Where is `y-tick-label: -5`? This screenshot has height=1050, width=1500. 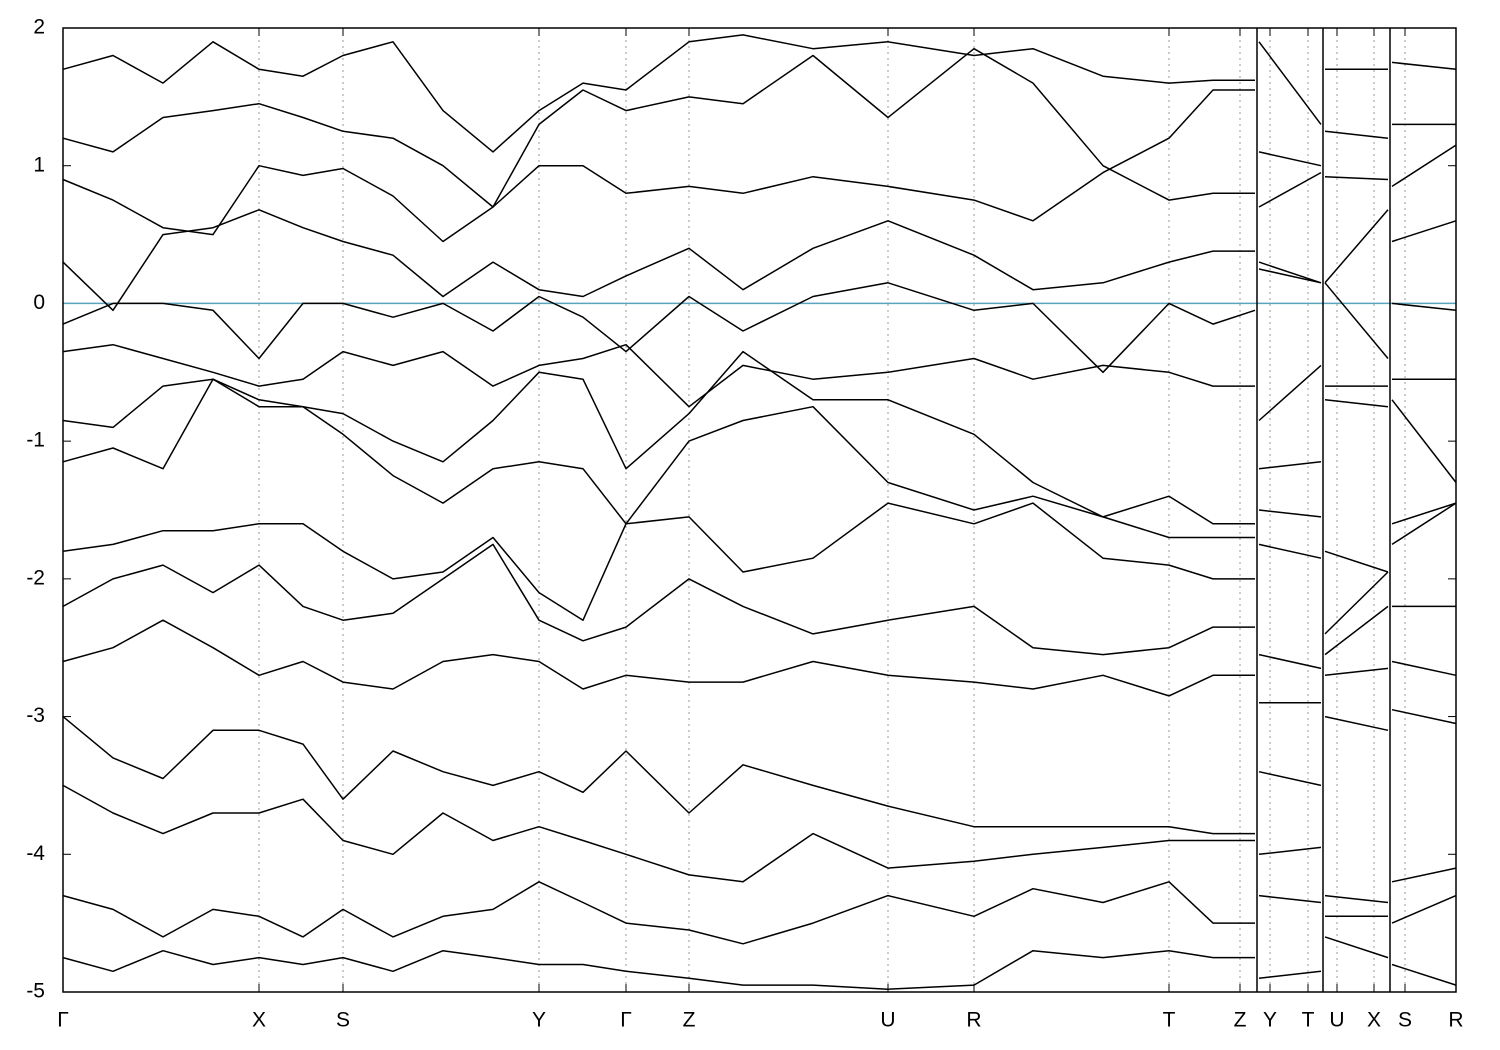 y-tick-label: -5 is located at coordinates (35, 991).